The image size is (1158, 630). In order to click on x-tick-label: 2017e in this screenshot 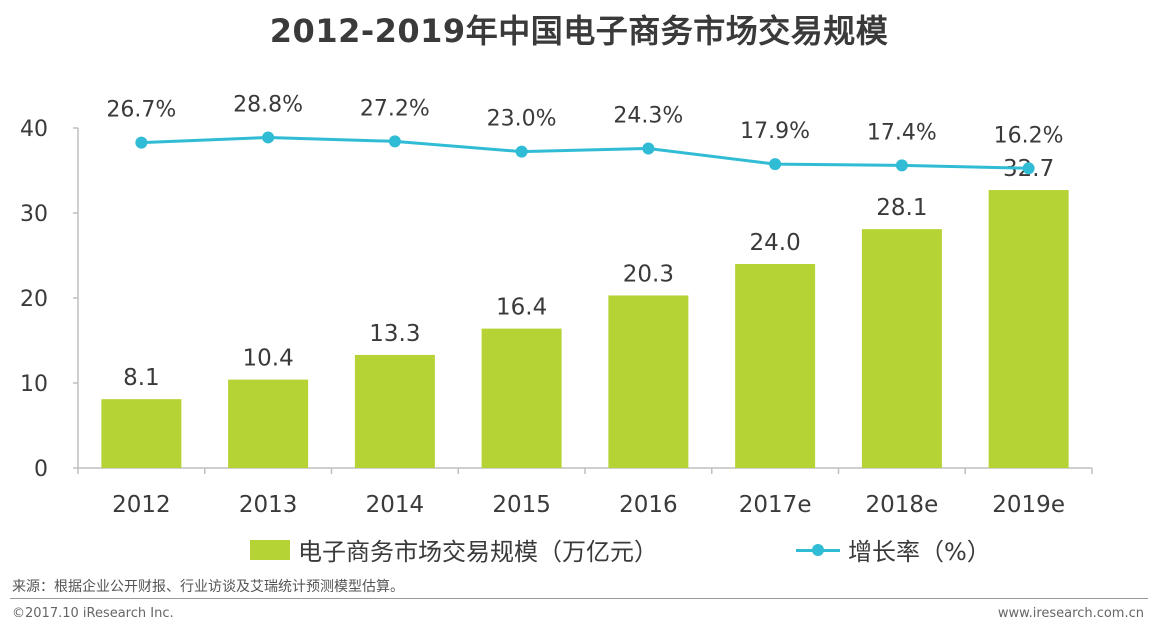, I will do `click(775, 505)`.